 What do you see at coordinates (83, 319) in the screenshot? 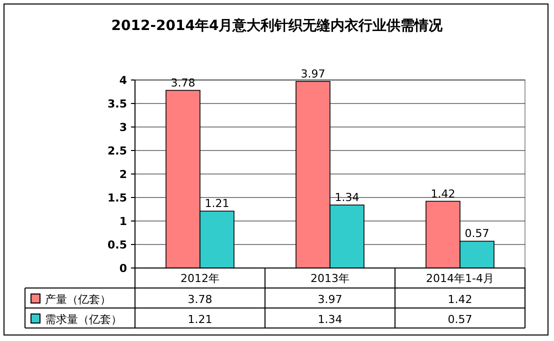
I see `legend-label: 需求量（亿套）` at bounding box center [83, 319].